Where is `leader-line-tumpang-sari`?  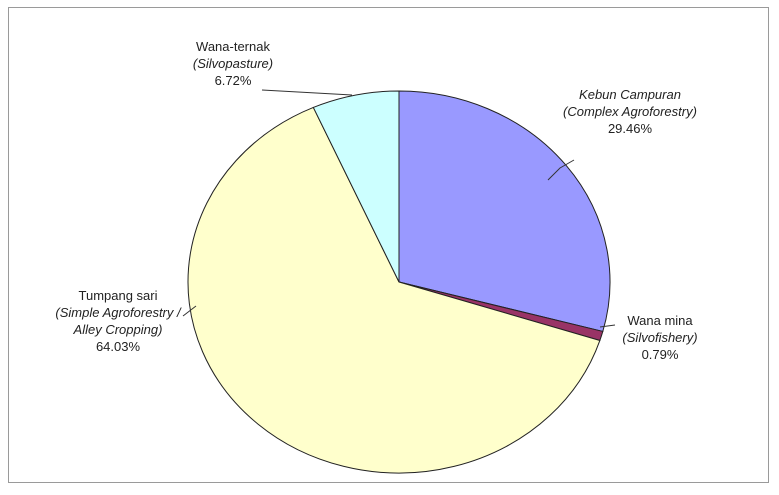 leader-line-tumpang-sari is located at coordinates (189, 311).